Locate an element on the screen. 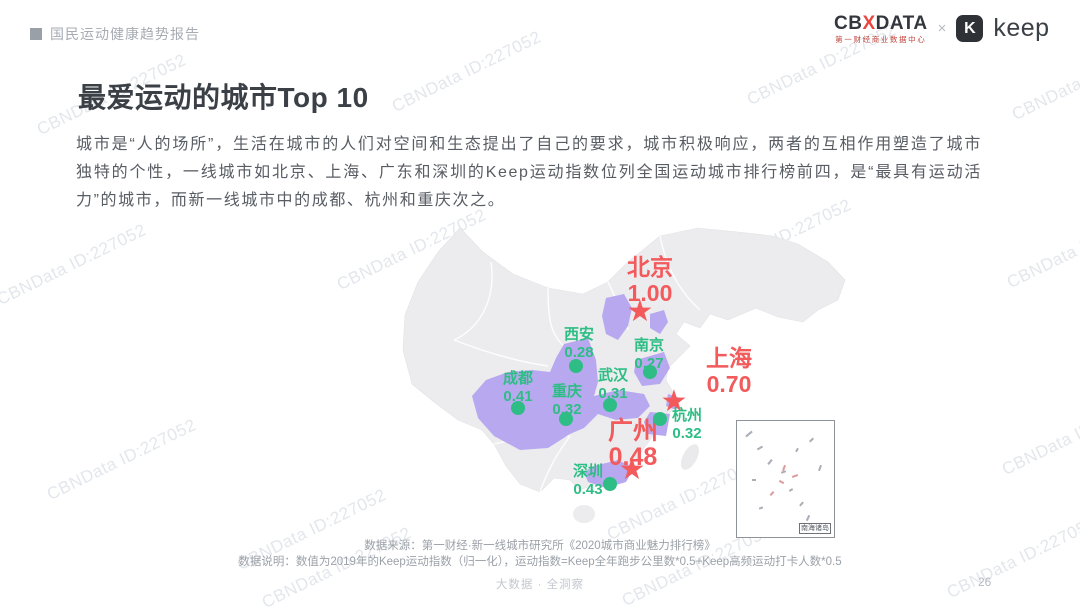 The image size is (1080, 608). city-label-guangzhou: 广州 0.48 is located at coordinates (632, 444).